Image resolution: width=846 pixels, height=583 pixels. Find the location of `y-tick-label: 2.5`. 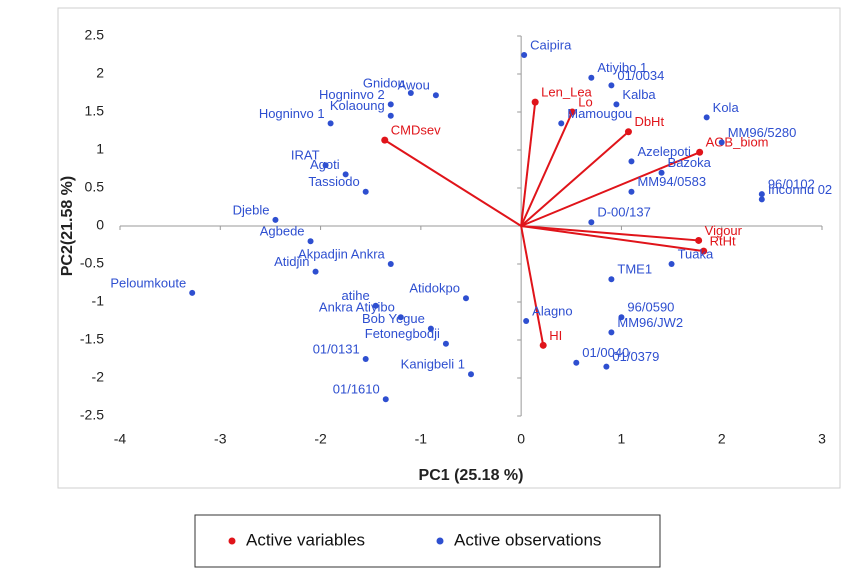

y-tick-label: 2.5 is located at coordinates (95, 35).